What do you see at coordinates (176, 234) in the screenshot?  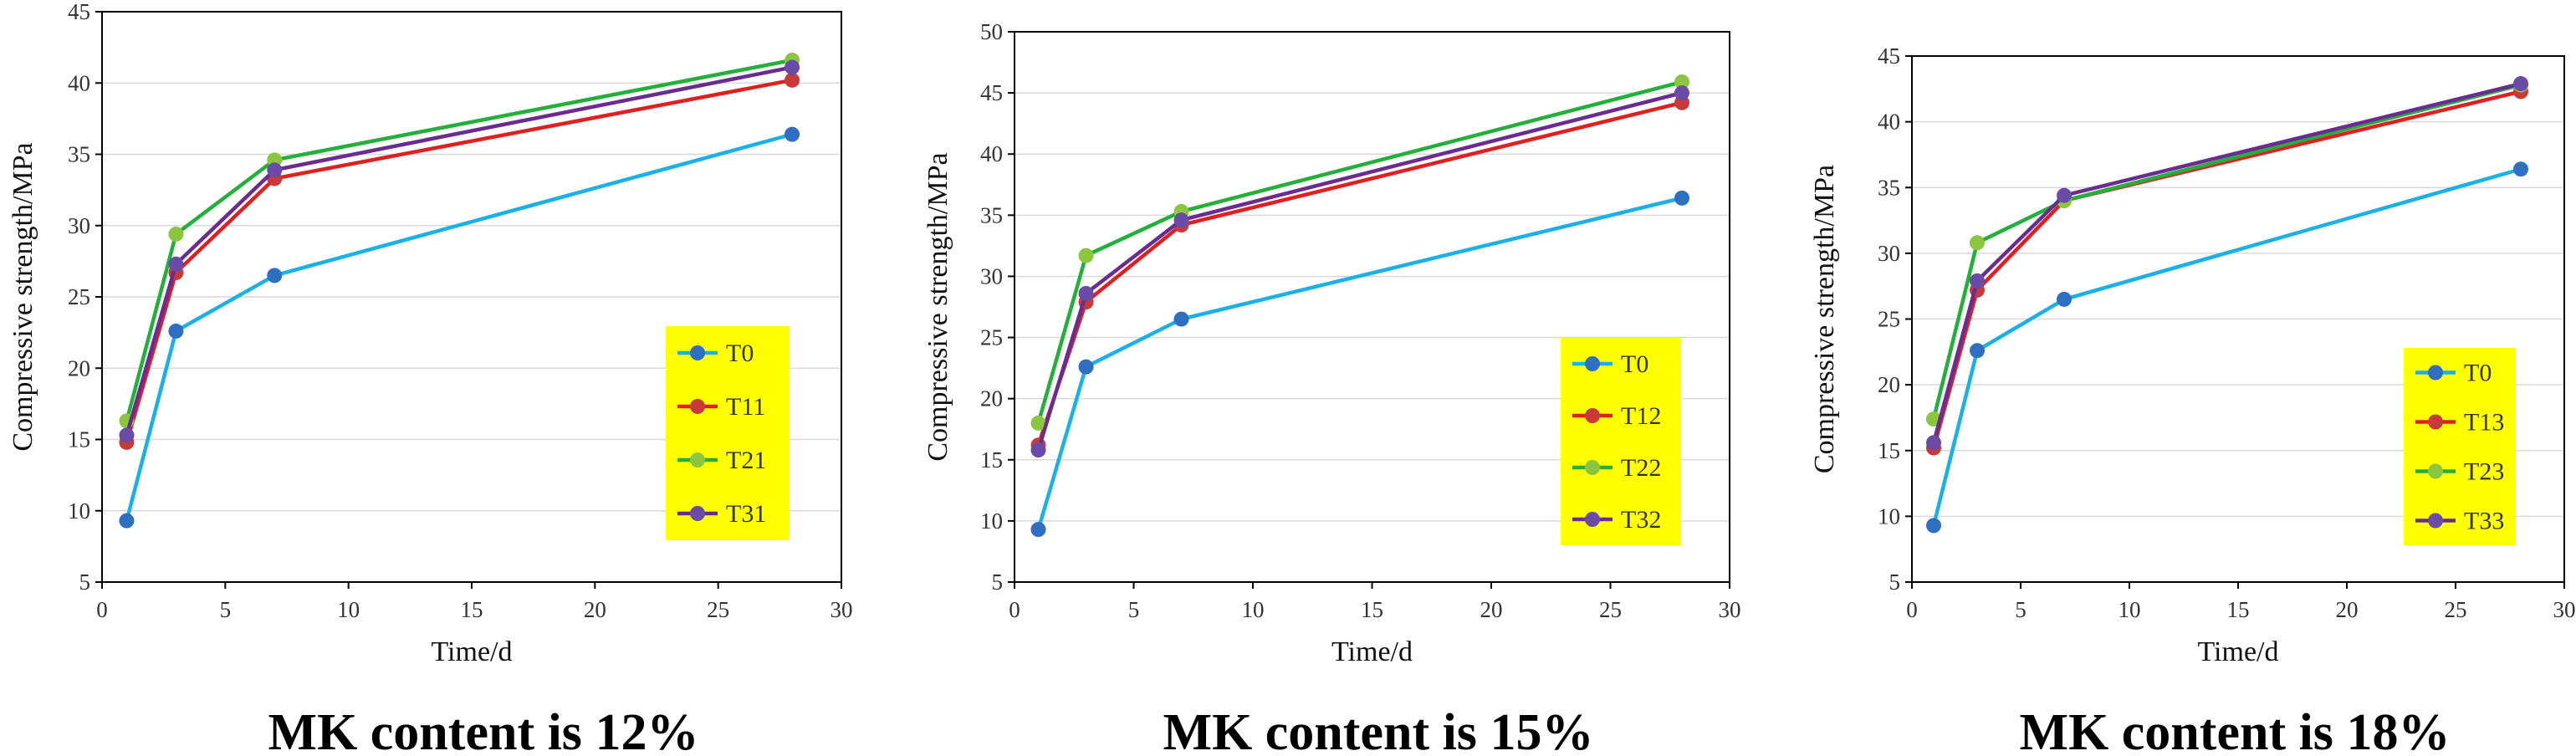 I see `data-point-t21` at bounding box center [176, 234].